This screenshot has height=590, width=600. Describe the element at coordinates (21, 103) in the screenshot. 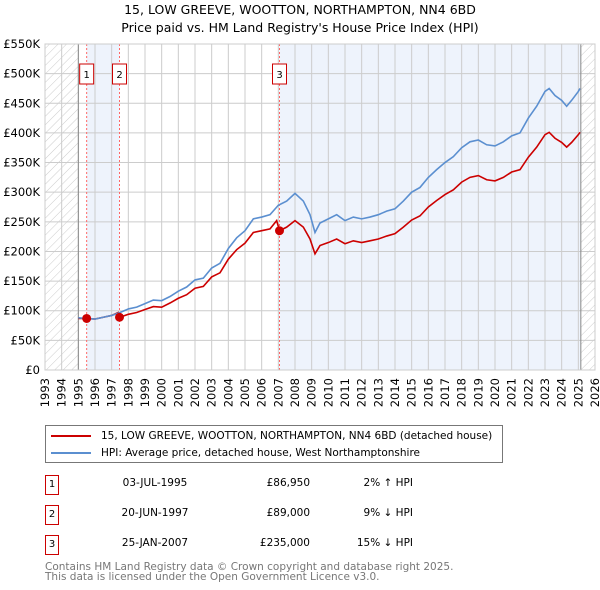

I see `y-tick-label: £450K` at that location.